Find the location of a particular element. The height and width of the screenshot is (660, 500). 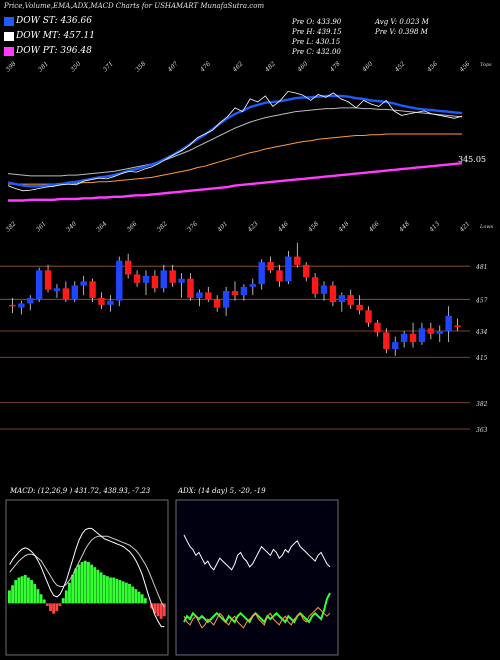

tops-label: 456 is located at coordinates (432, 67).